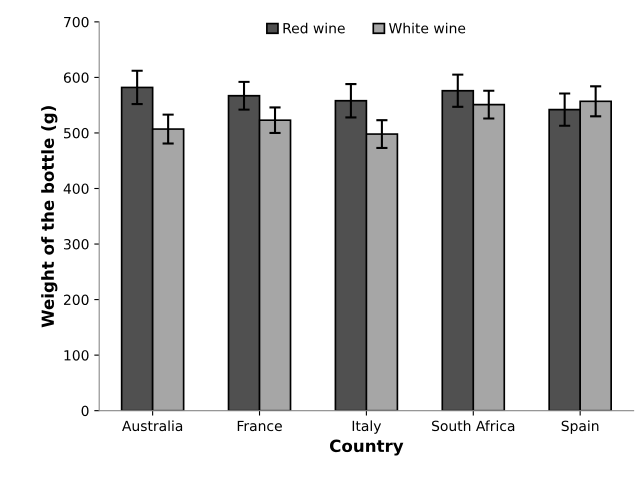 The width and height of the screenshot is (640, 486). I want to click on x-axis-title: Country, so click(367, 448).